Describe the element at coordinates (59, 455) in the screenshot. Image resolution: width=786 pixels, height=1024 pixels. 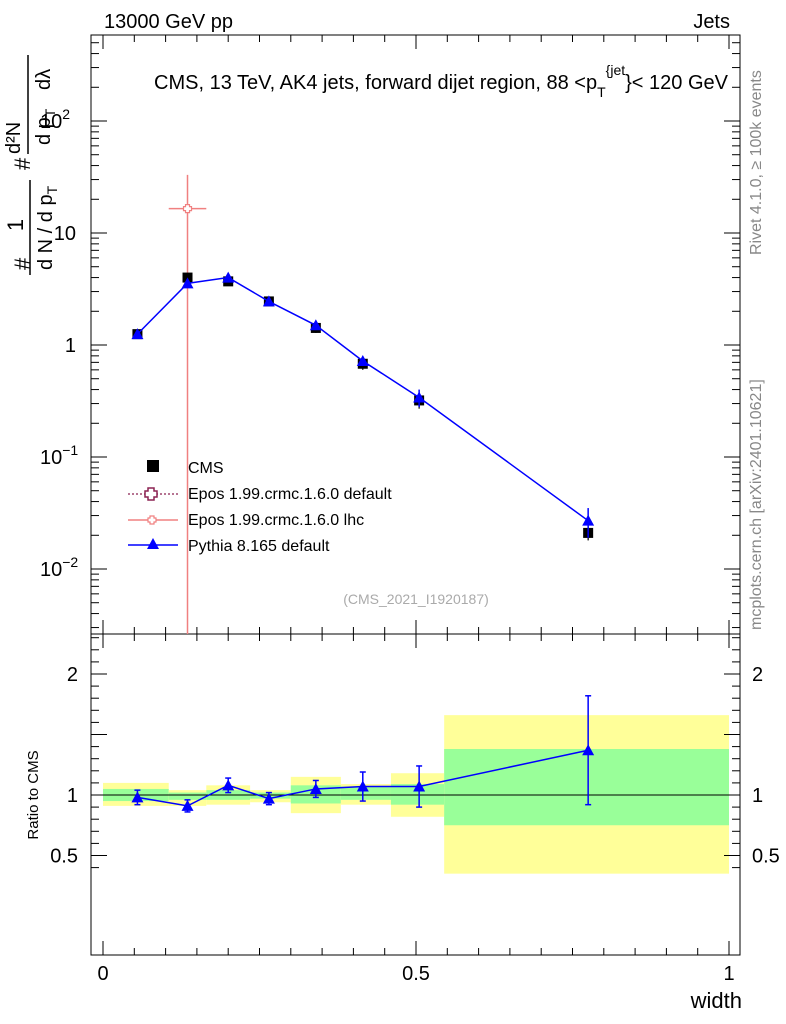
I see `y-tick-label: 10⁻¹` at that location.